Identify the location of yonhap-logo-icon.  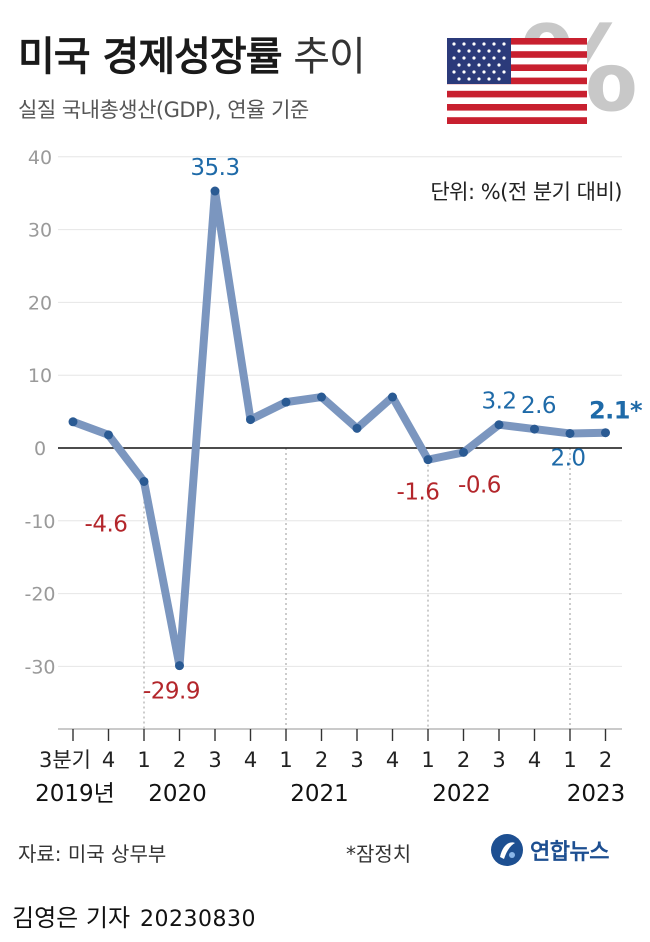
(507, 850).